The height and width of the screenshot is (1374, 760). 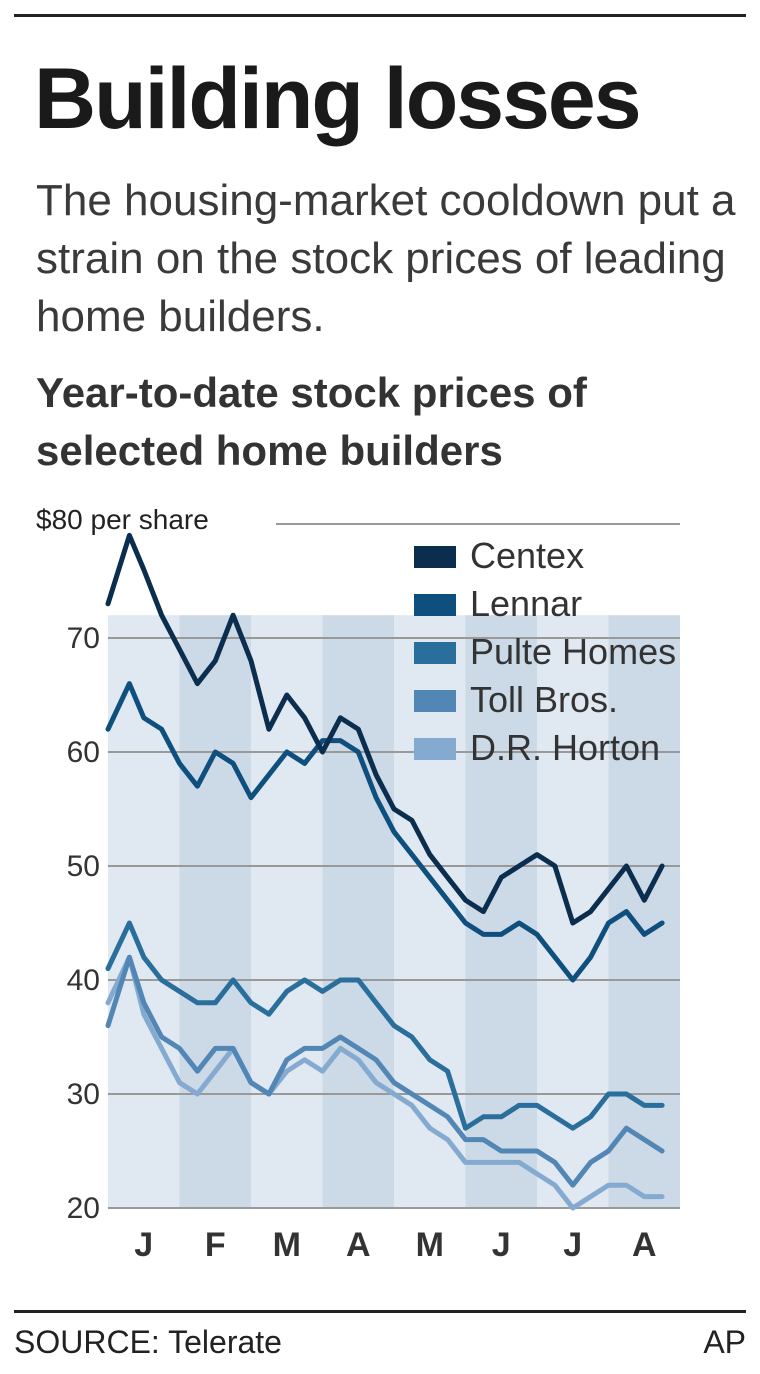 I want to click on legend-label: Lennar, so click(x=526, y=603).